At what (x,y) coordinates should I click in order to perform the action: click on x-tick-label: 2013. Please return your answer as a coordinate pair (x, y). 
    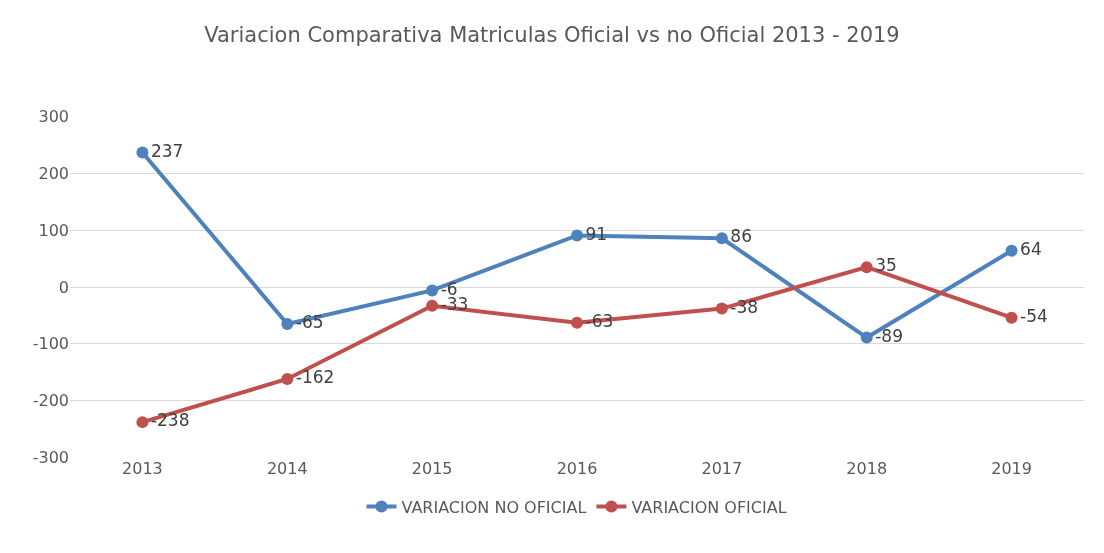
    Looking at the image, I should click on (142, 469).